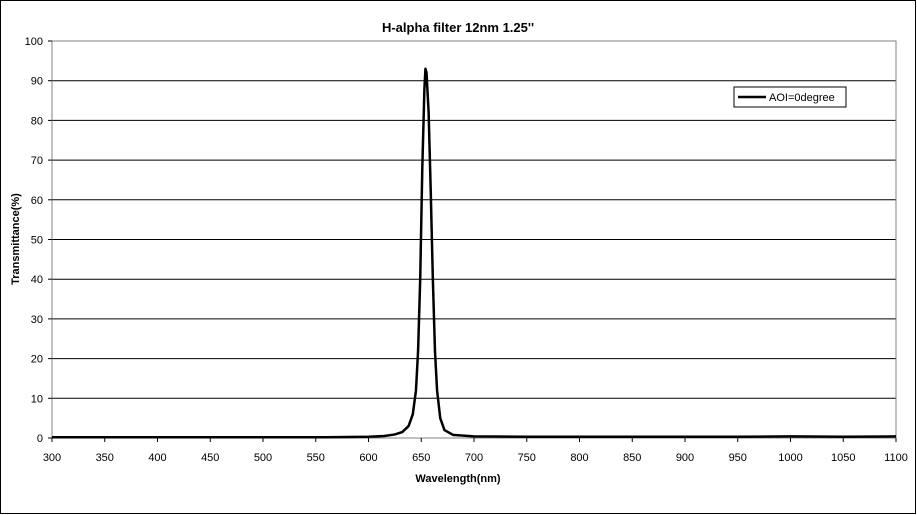 This screenshot has width=917, height=515. Describe the element at coordinates (34, 42) in the screenshot. I see `y-tick-label: 100` at that location.